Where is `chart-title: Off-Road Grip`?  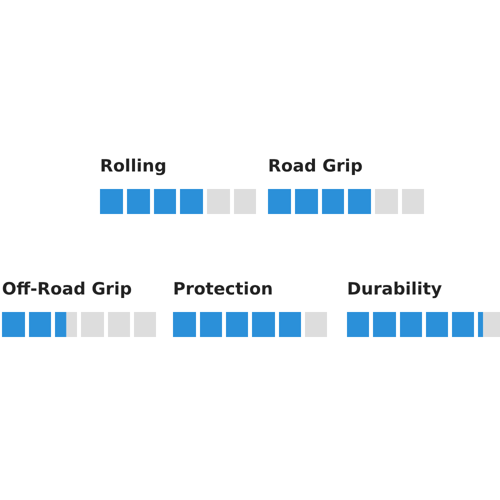 chart-title: Off-Road Grip is located at coordinates (67, 290).